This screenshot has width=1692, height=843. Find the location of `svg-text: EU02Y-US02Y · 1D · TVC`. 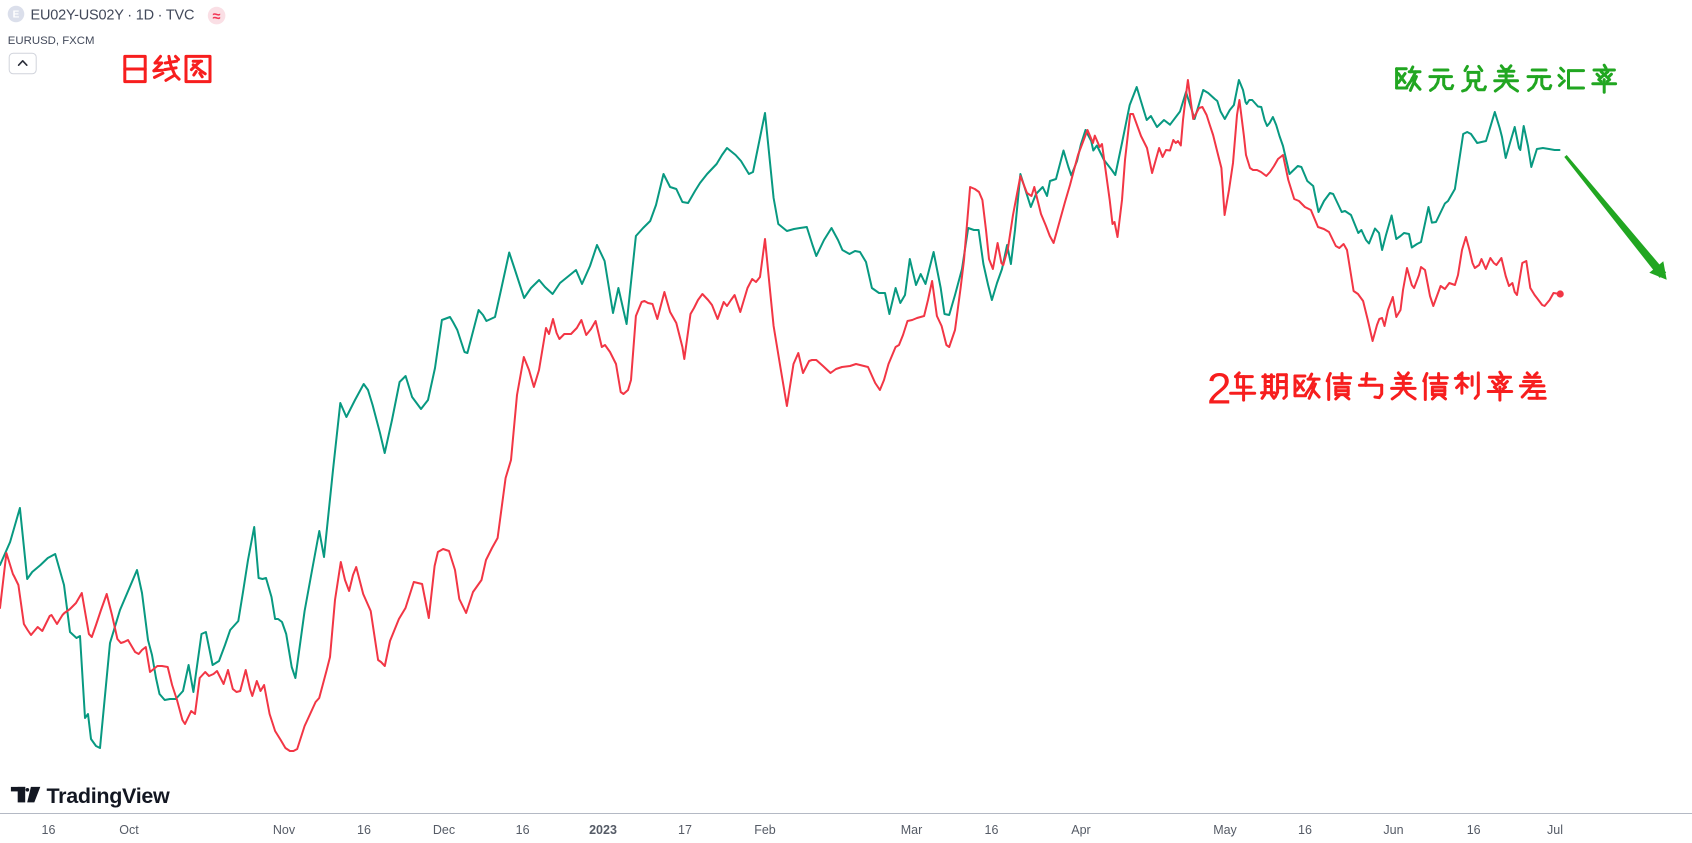

svg-text: EU02Y-US02Y · 1D · TVC is located at coordinates (113, 16).